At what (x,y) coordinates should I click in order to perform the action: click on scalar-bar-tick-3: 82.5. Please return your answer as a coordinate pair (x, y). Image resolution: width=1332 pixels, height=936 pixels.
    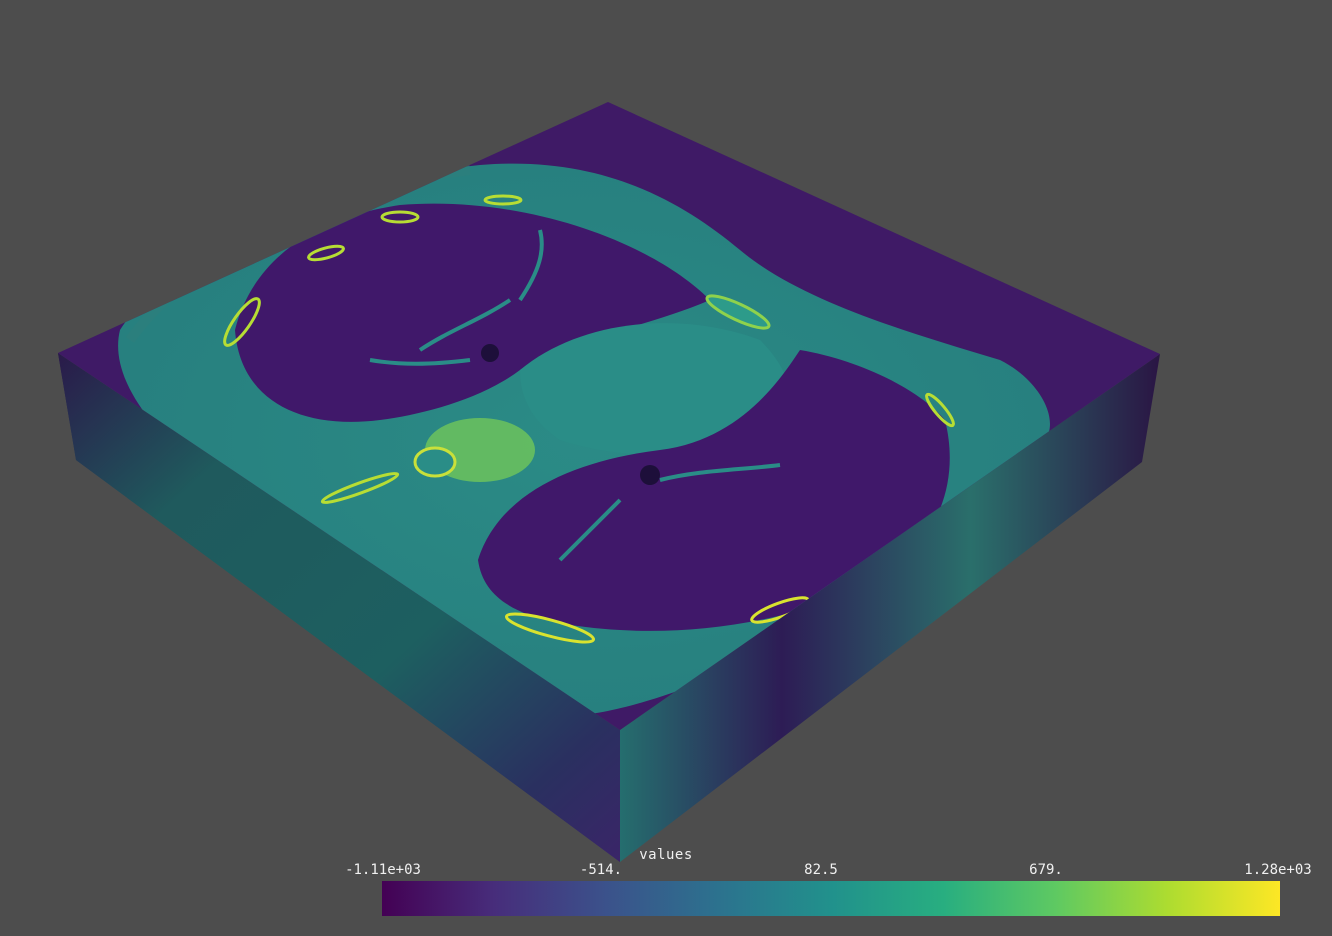
    Looking at the image, I should click on (821, 870).